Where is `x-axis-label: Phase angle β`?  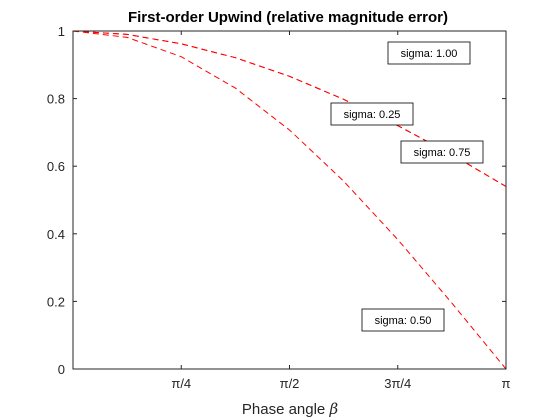 x-axis-label: Phase angle β is located at coordinates (290, 409).